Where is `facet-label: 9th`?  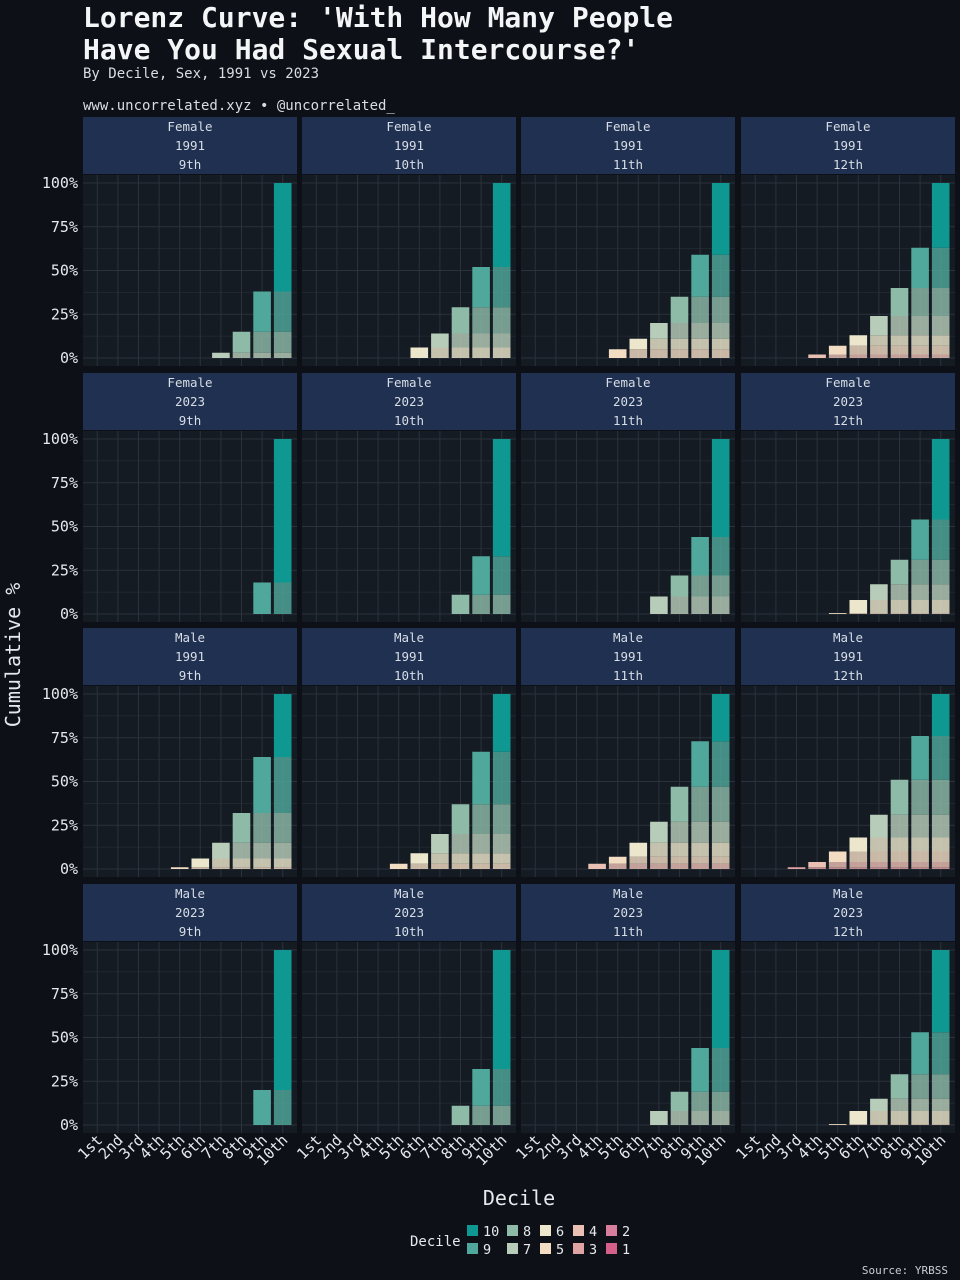 facet-label: 9th is located at coordinates (190, 675).